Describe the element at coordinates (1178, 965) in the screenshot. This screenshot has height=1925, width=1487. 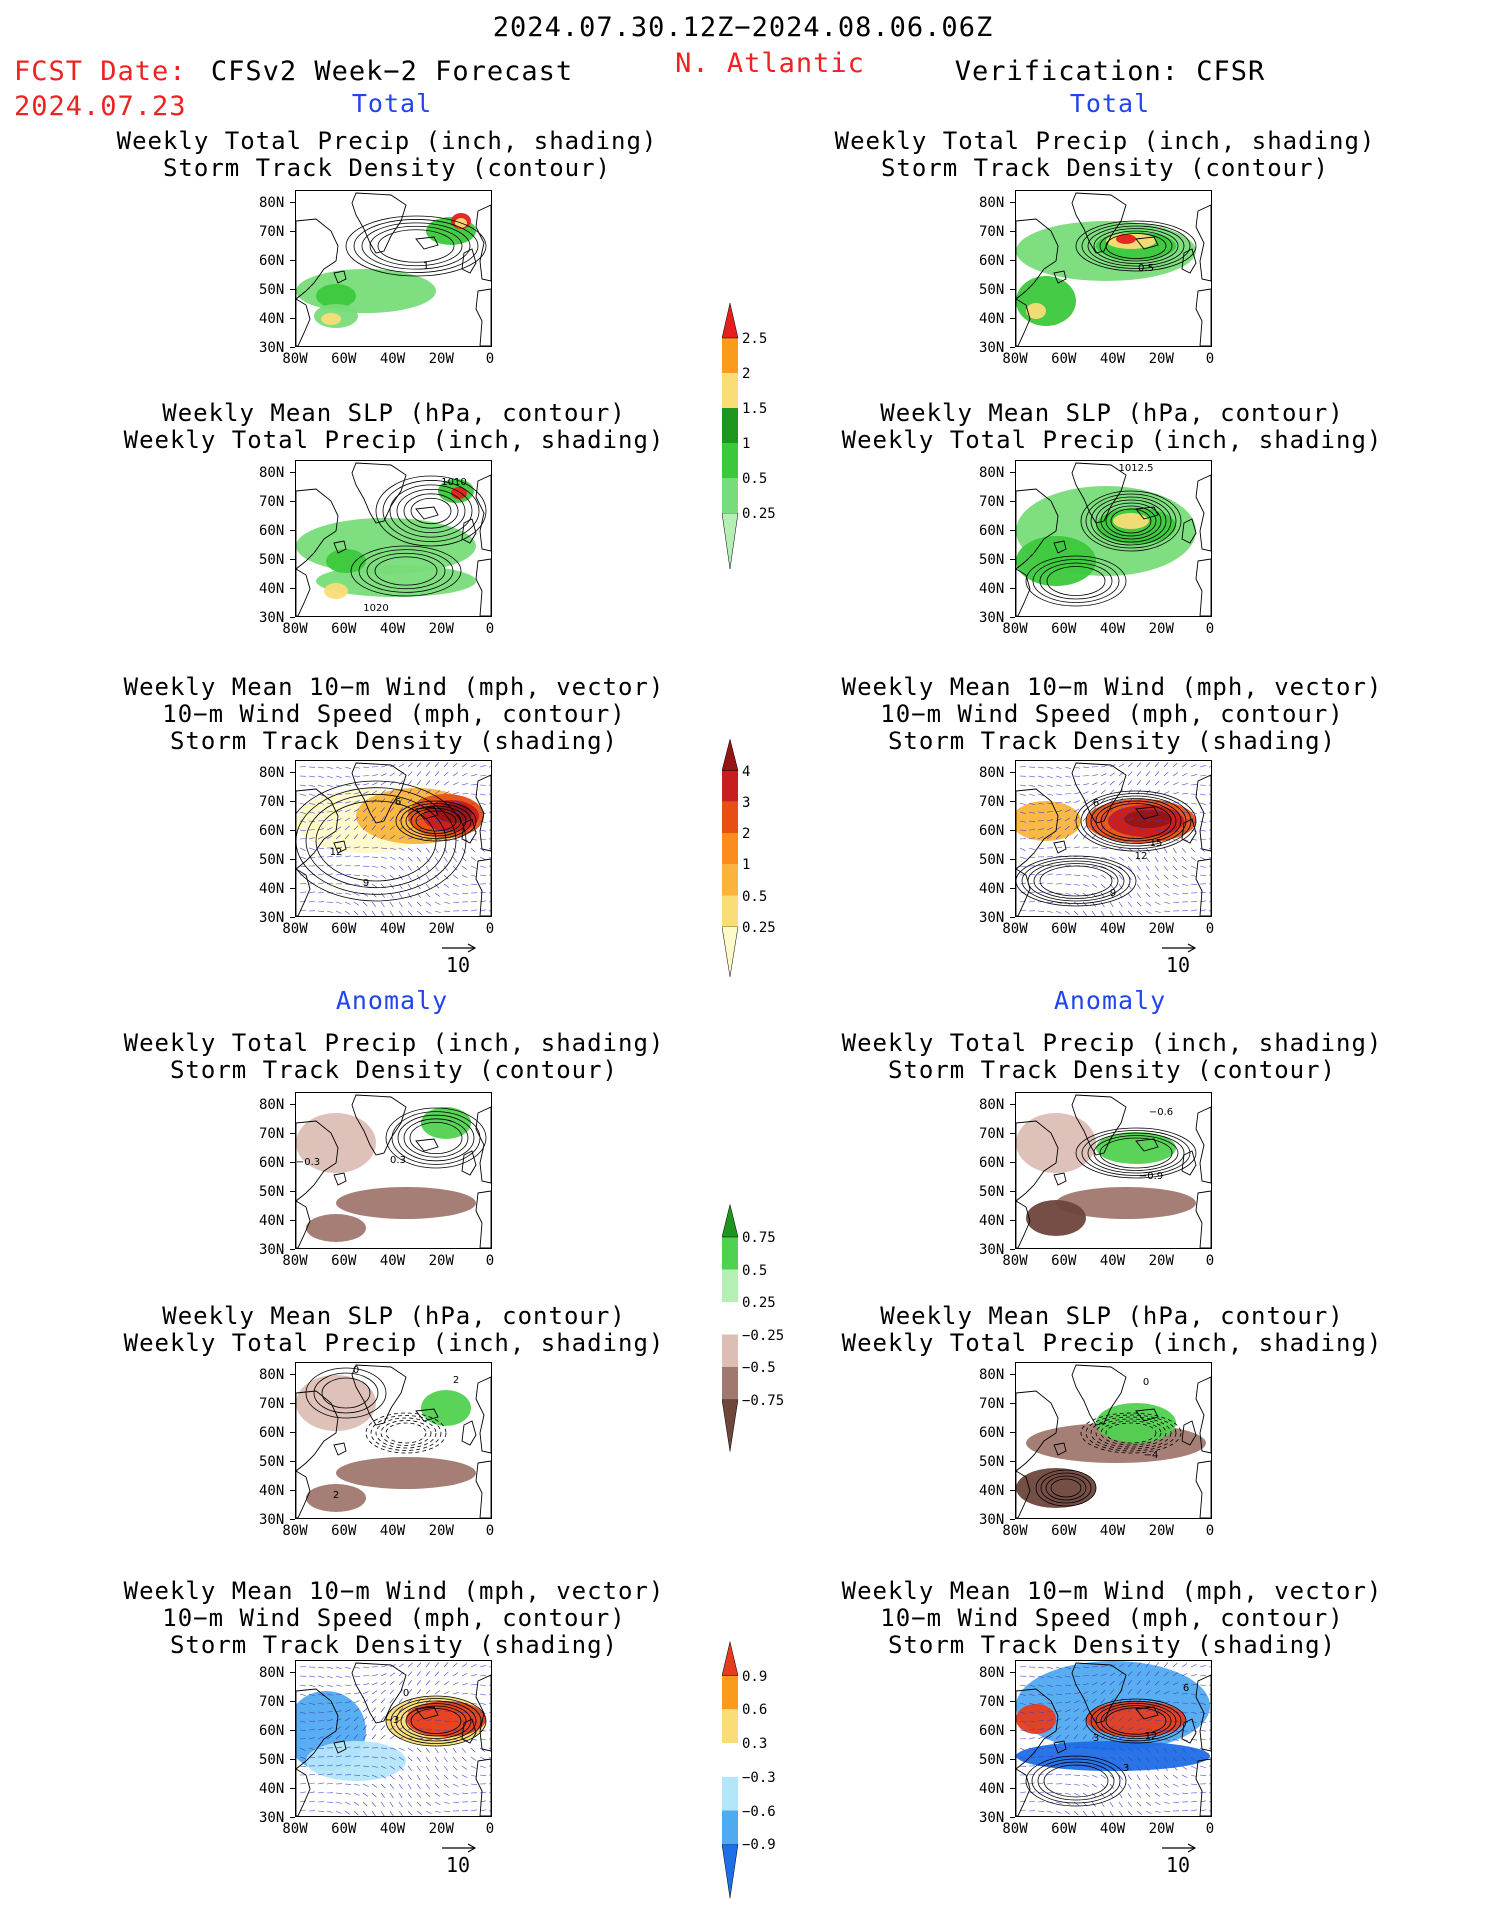
I see `vector-reference-label: 10` at that location.